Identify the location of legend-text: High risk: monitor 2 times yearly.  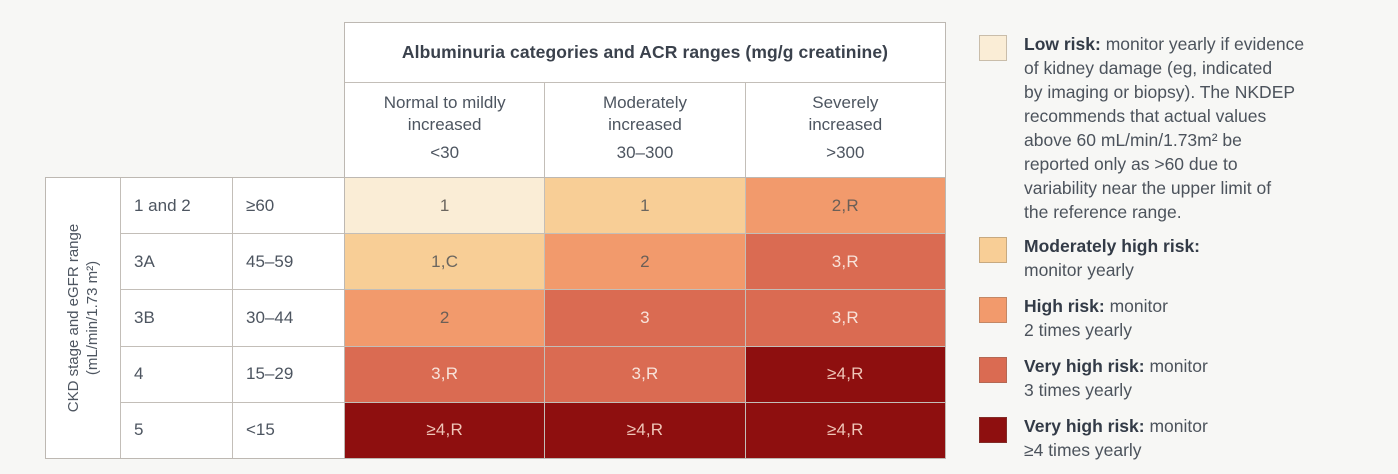
(1096, 318).